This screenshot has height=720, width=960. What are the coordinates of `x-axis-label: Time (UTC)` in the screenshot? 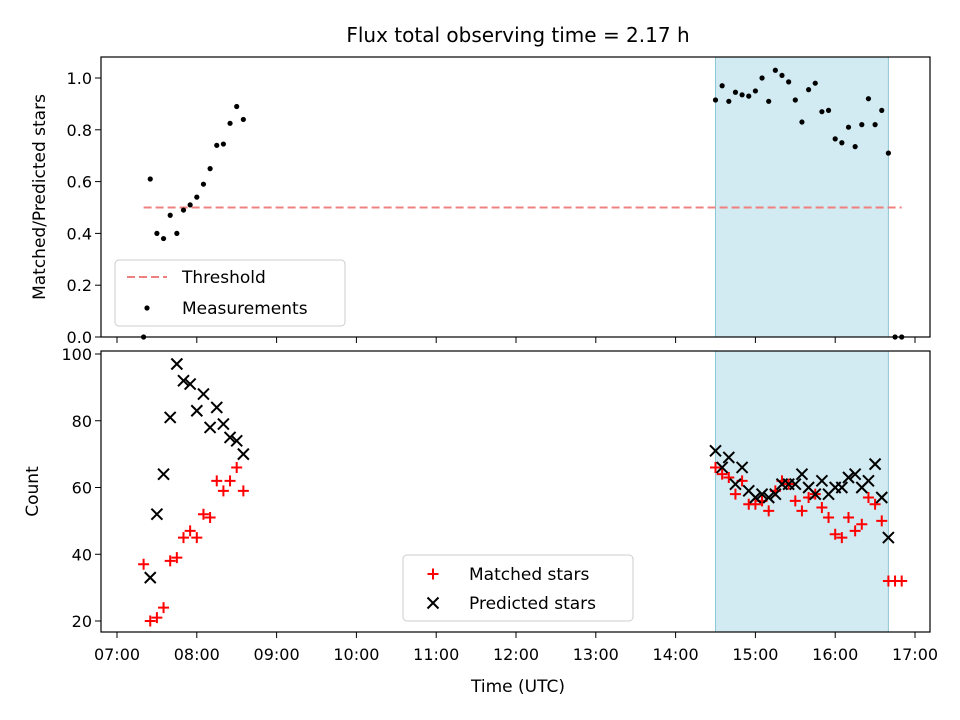 It's located at (517, 687).